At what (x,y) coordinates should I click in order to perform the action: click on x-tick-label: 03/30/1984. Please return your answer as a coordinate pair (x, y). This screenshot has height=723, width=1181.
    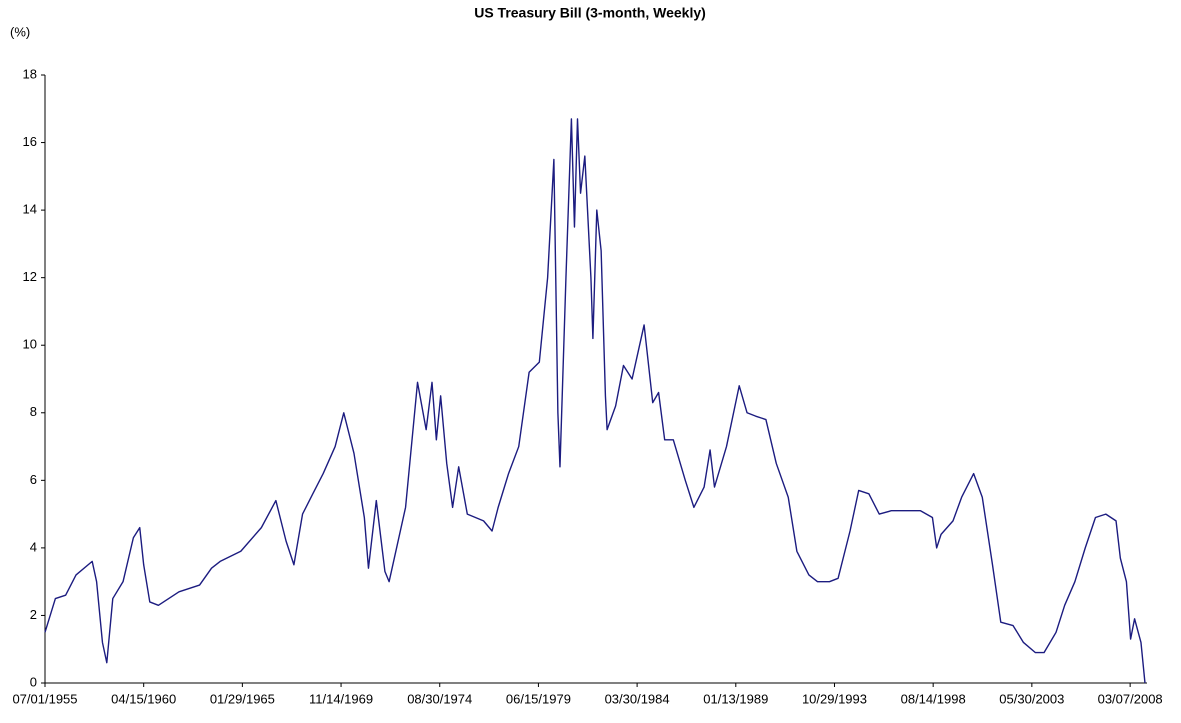
    Looking at the image, I should click on (637, 698).